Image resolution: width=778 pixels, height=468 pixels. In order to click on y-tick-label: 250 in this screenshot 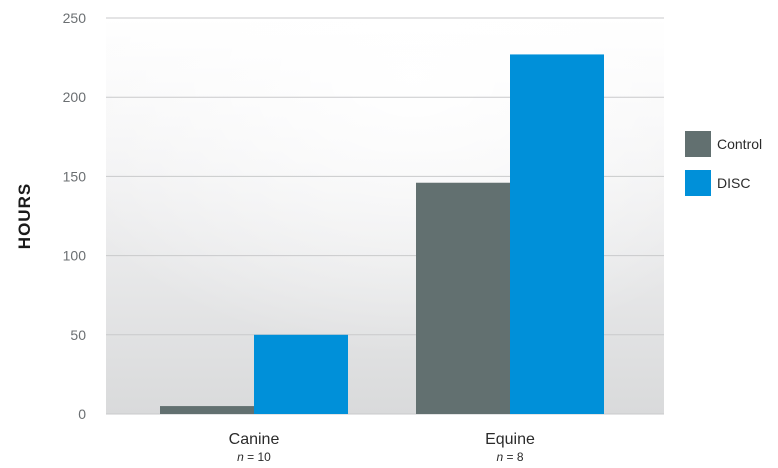, I will do `click(75, 18)`.